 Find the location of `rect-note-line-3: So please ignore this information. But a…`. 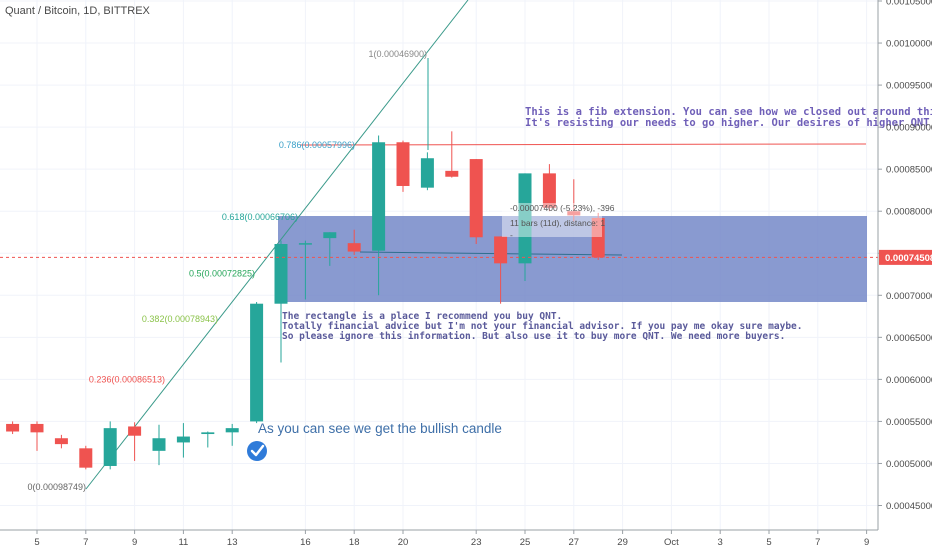

rect-note-line-3: So please ignore this information. But a… is located at coordinates (533, 336).